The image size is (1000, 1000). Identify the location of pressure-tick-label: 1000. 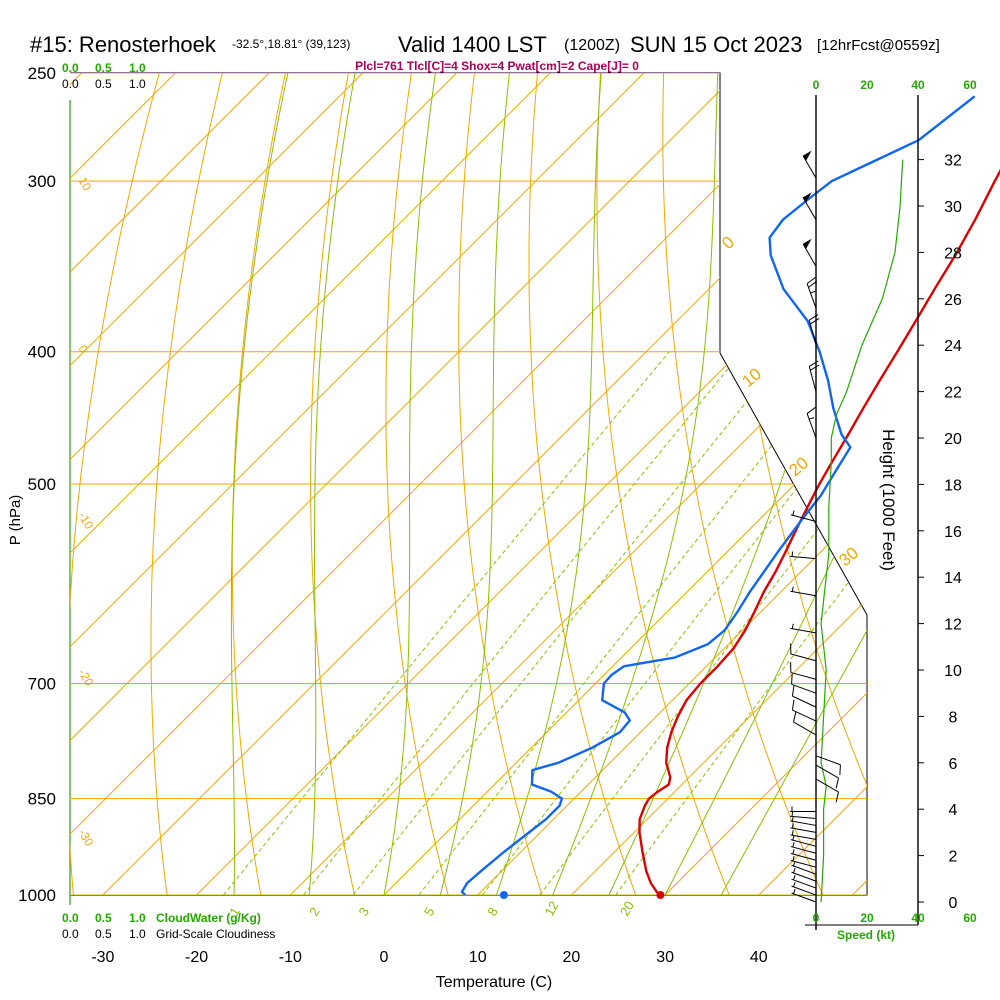
(37, 895).